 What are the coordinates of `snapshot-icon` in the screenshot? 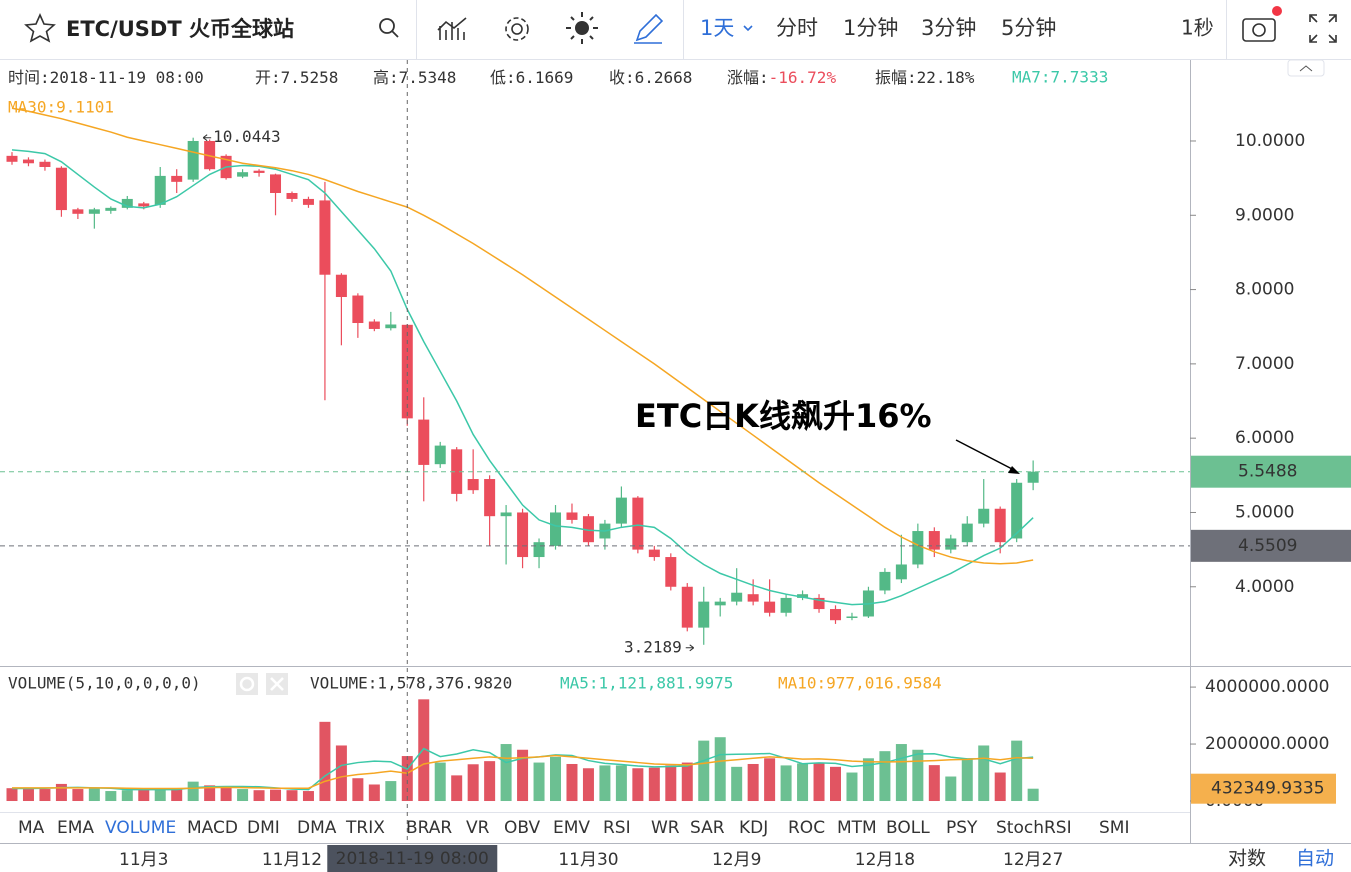 It's located at (1259, 30).